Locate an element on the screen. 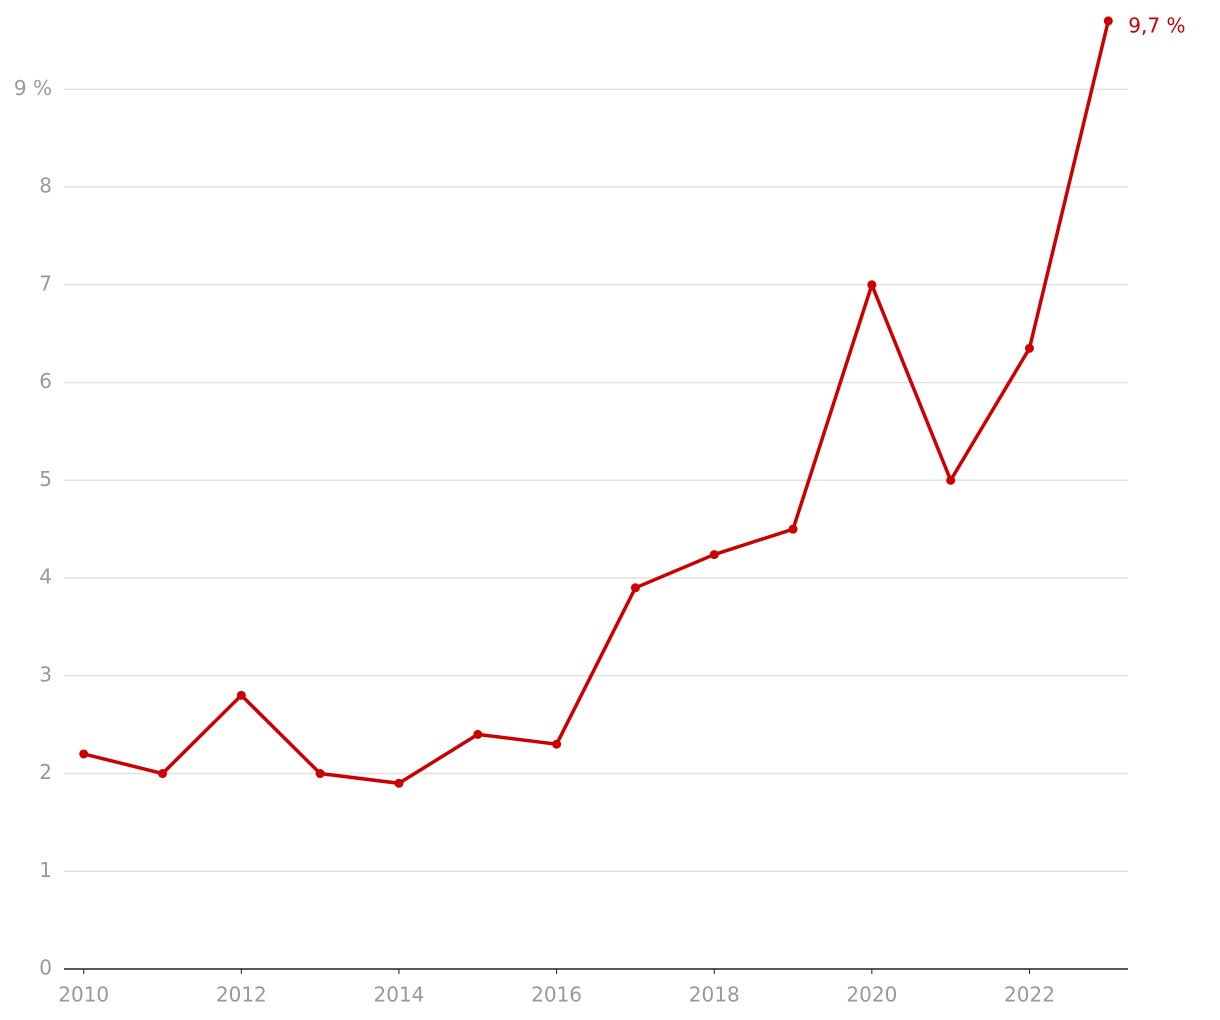  x-tick-label: 2020 is located at coordinates (871, 995).